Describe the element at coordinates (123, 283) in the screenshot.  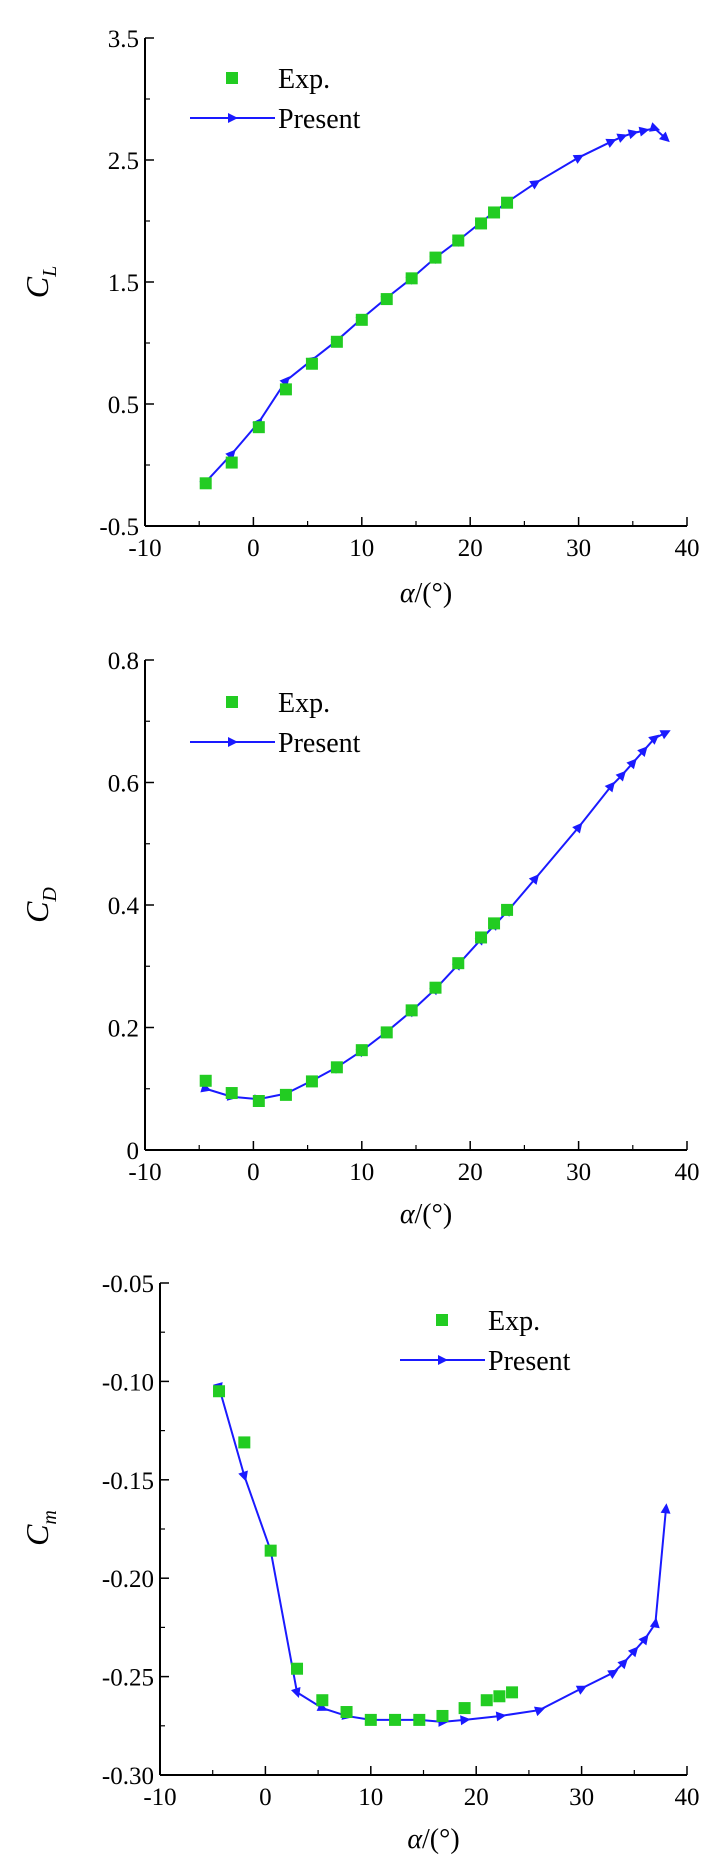
I see `y-tick-label: 1.5` at that location.